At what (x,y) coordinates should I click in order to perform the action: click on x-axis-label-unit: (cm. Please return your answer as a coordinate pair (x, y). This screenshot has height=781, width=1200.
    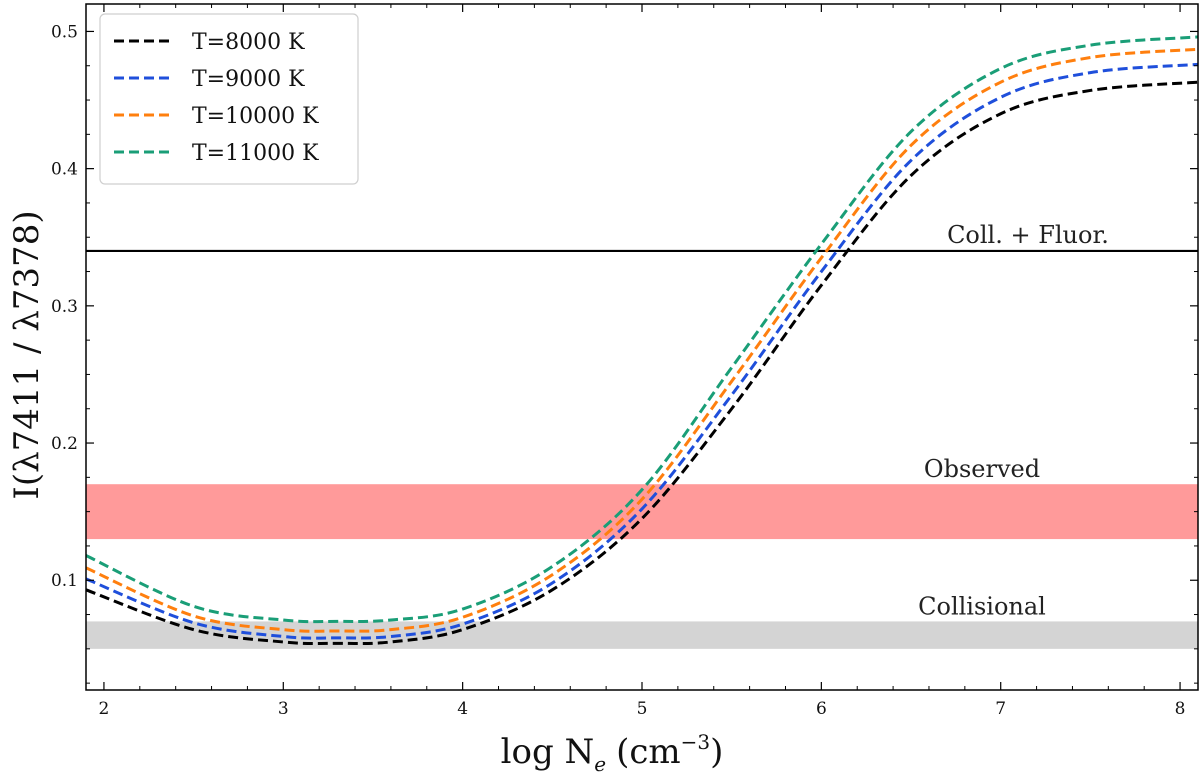
    Looking at the image, I should click on (648, 752).